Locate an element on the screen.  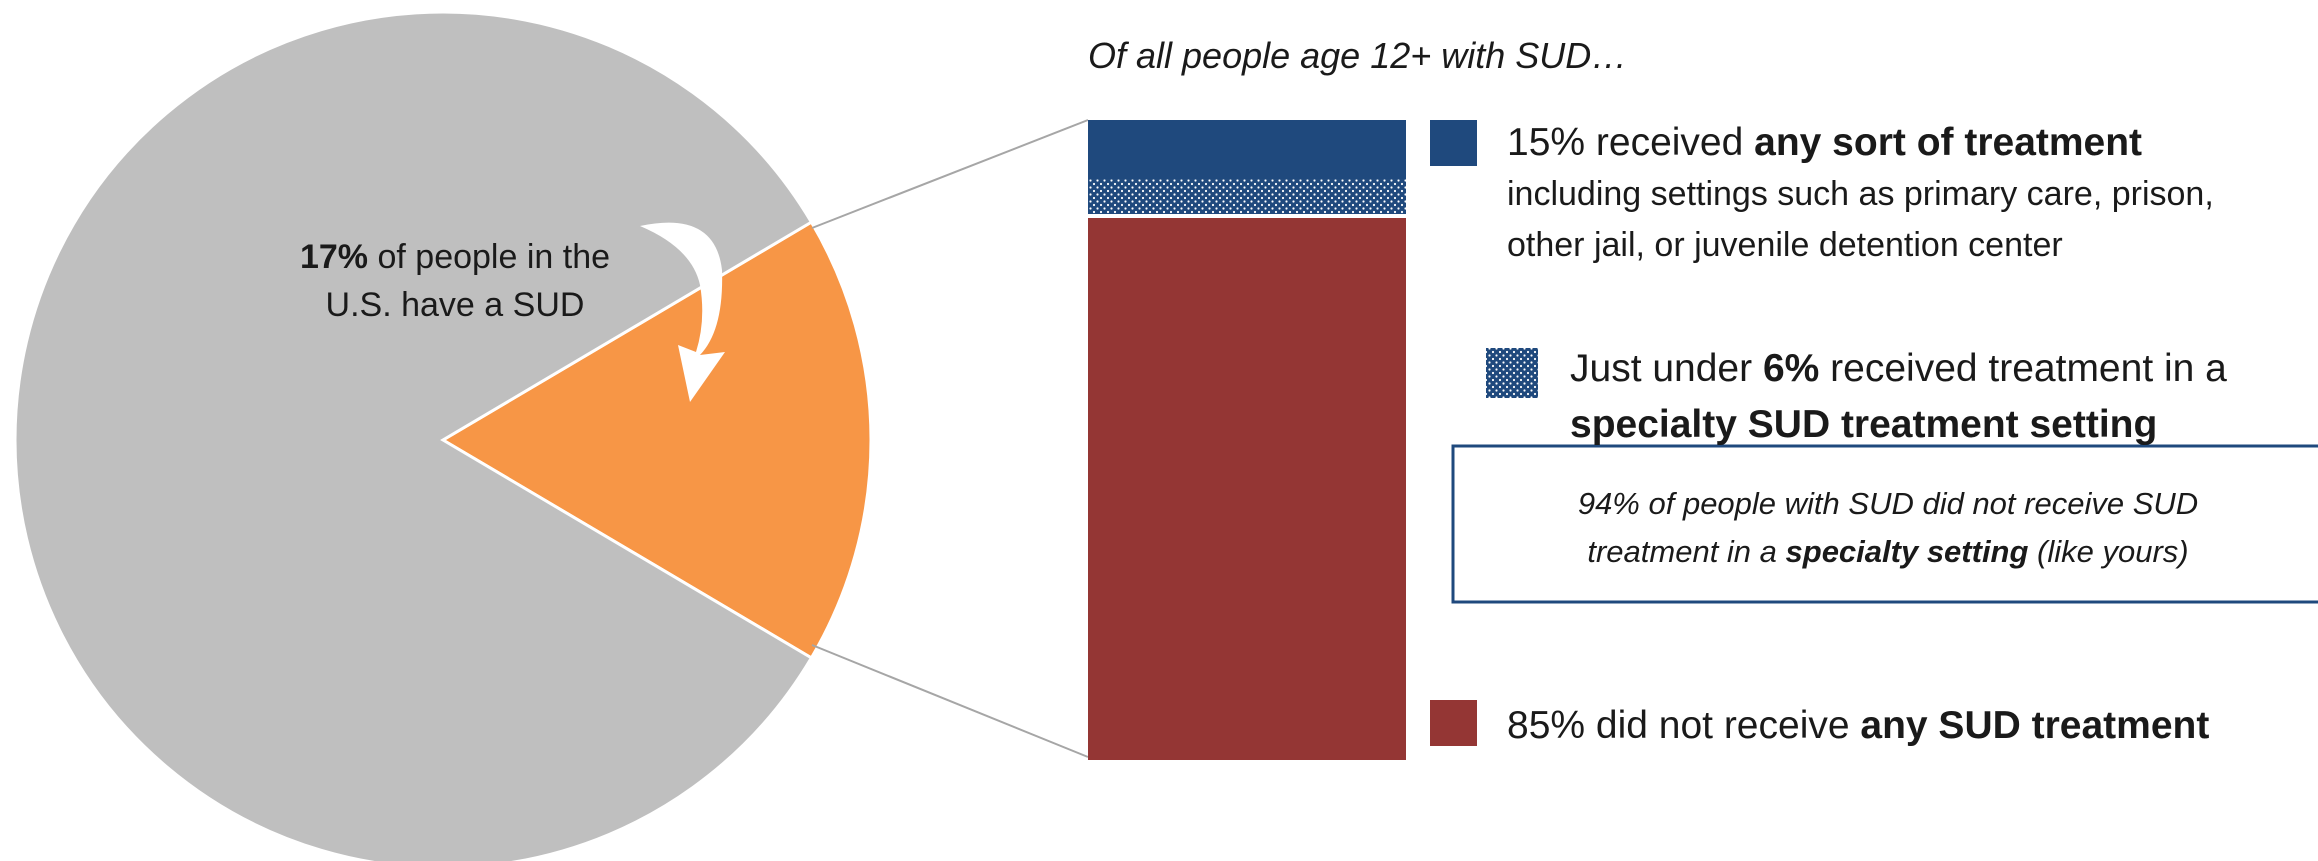
pie-callout: 17% of people in the is located at coordinates (455, 257).